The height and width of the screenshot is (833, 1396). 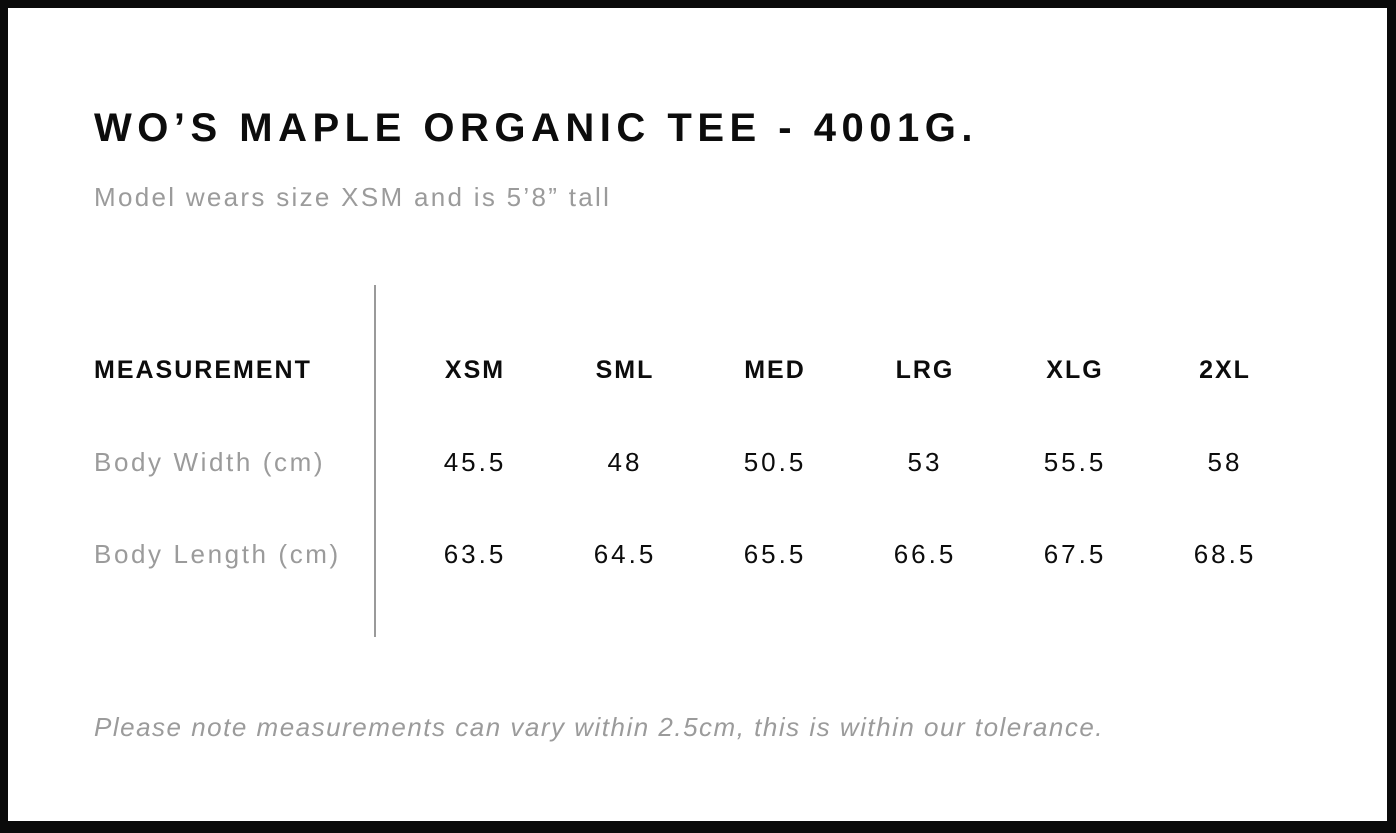 I want to click on body-width-value-xsm: 45.5, so click(x=475, y=461).